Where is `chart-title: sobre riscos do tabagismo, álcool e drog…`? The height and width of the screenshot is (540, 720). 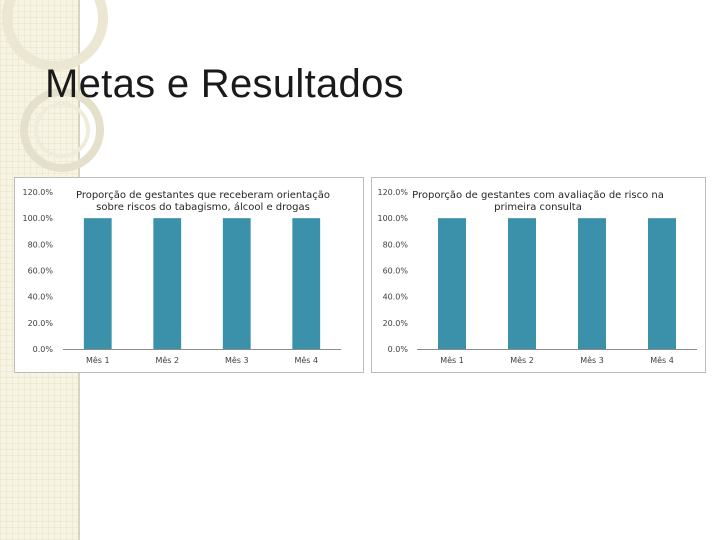
chart-title: sobre riscos do tabagismo, álcool e drog… is located at coordinates (203, 207).